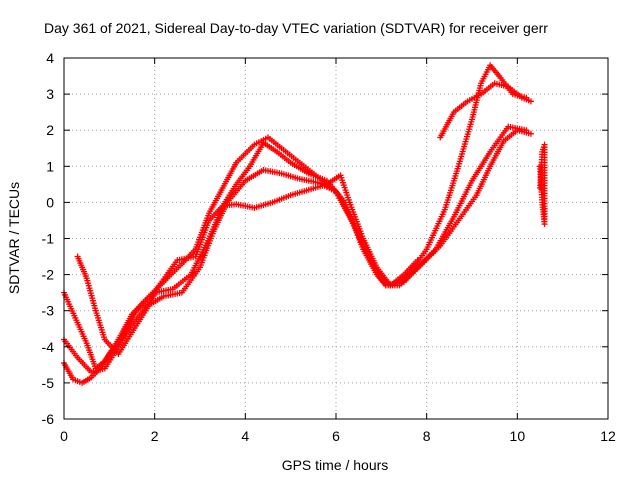 This screenshot has width=640, height=480. What do you see at coordinates (14, 238) in the screenshot?
I see `y-axis-label: SDTVAR / TECUs` at bounding box center [14, 238].